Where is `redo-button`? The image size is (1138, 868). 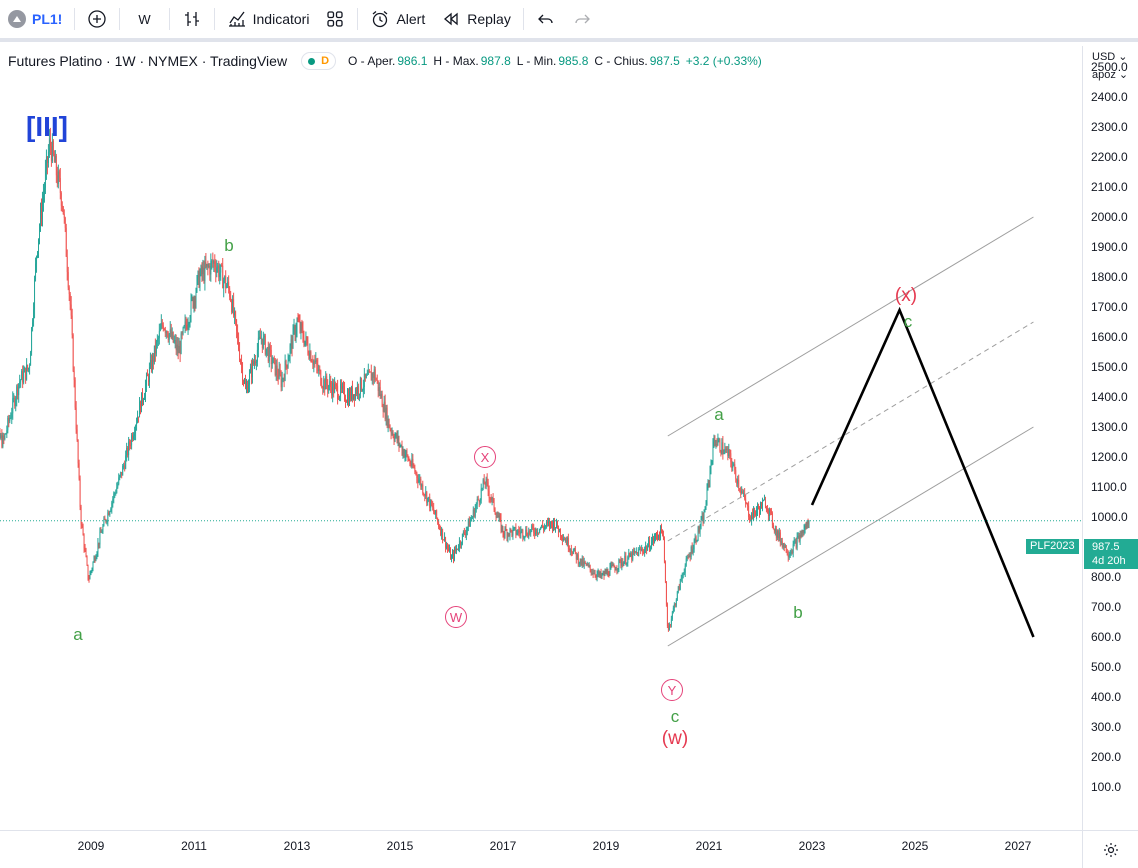 redo-button is located at coordinates (582, 19).